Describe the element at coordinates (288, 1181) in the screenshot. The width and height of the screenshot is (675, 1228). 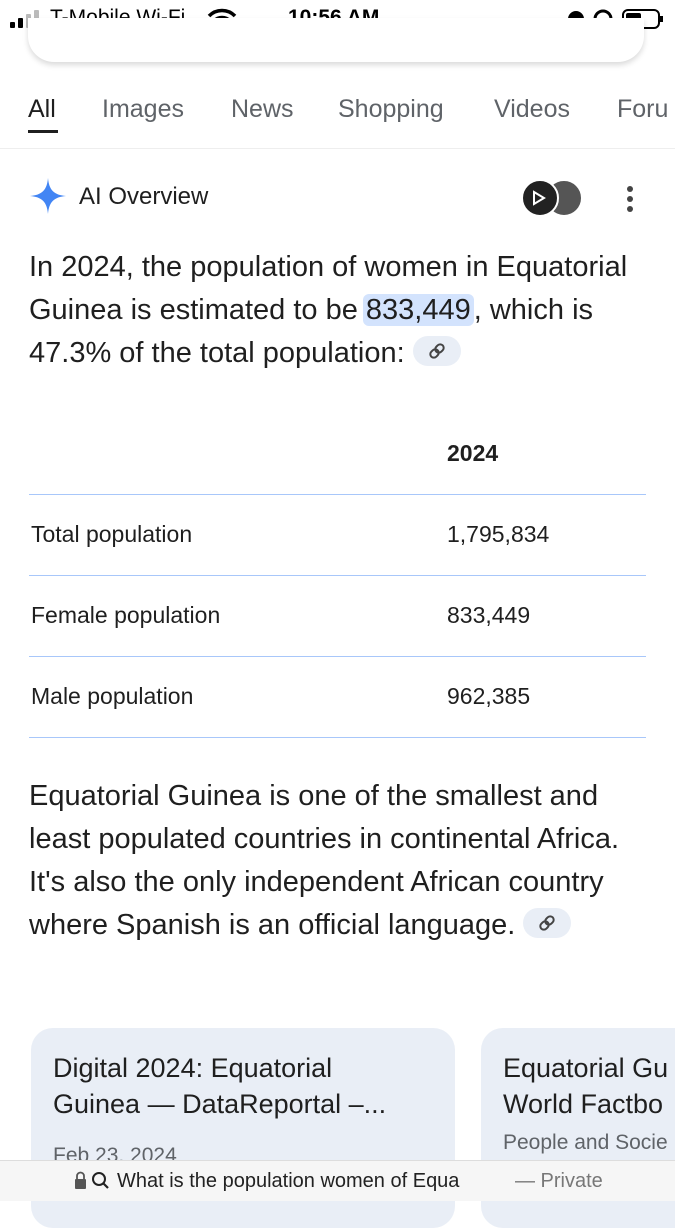
I see `url-text: What is the population women of Equa` at that location.